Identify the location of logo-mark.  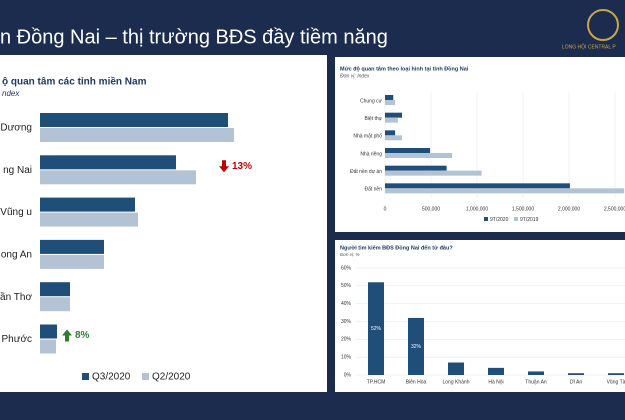
(603, 25).